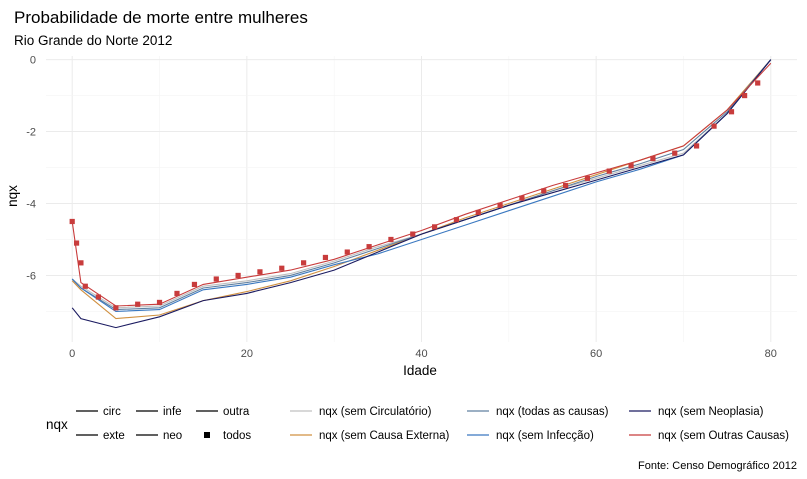 This screenshot has width=807, height=479. What do you see at coordinates (552, 412) in the screenshot?
I see `legend-color-label: nqx (todas as causas)` at bounding box center [552, 412].